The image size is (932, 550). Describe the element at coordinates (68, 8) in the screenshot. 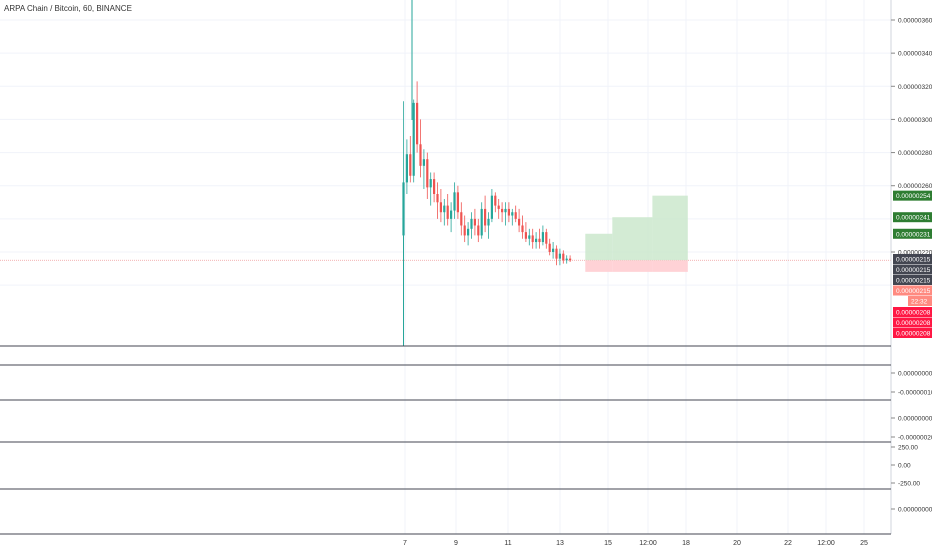

I see `chart-title: ARPA Chain / Bitcoin, 60, BINANCE` at that location.